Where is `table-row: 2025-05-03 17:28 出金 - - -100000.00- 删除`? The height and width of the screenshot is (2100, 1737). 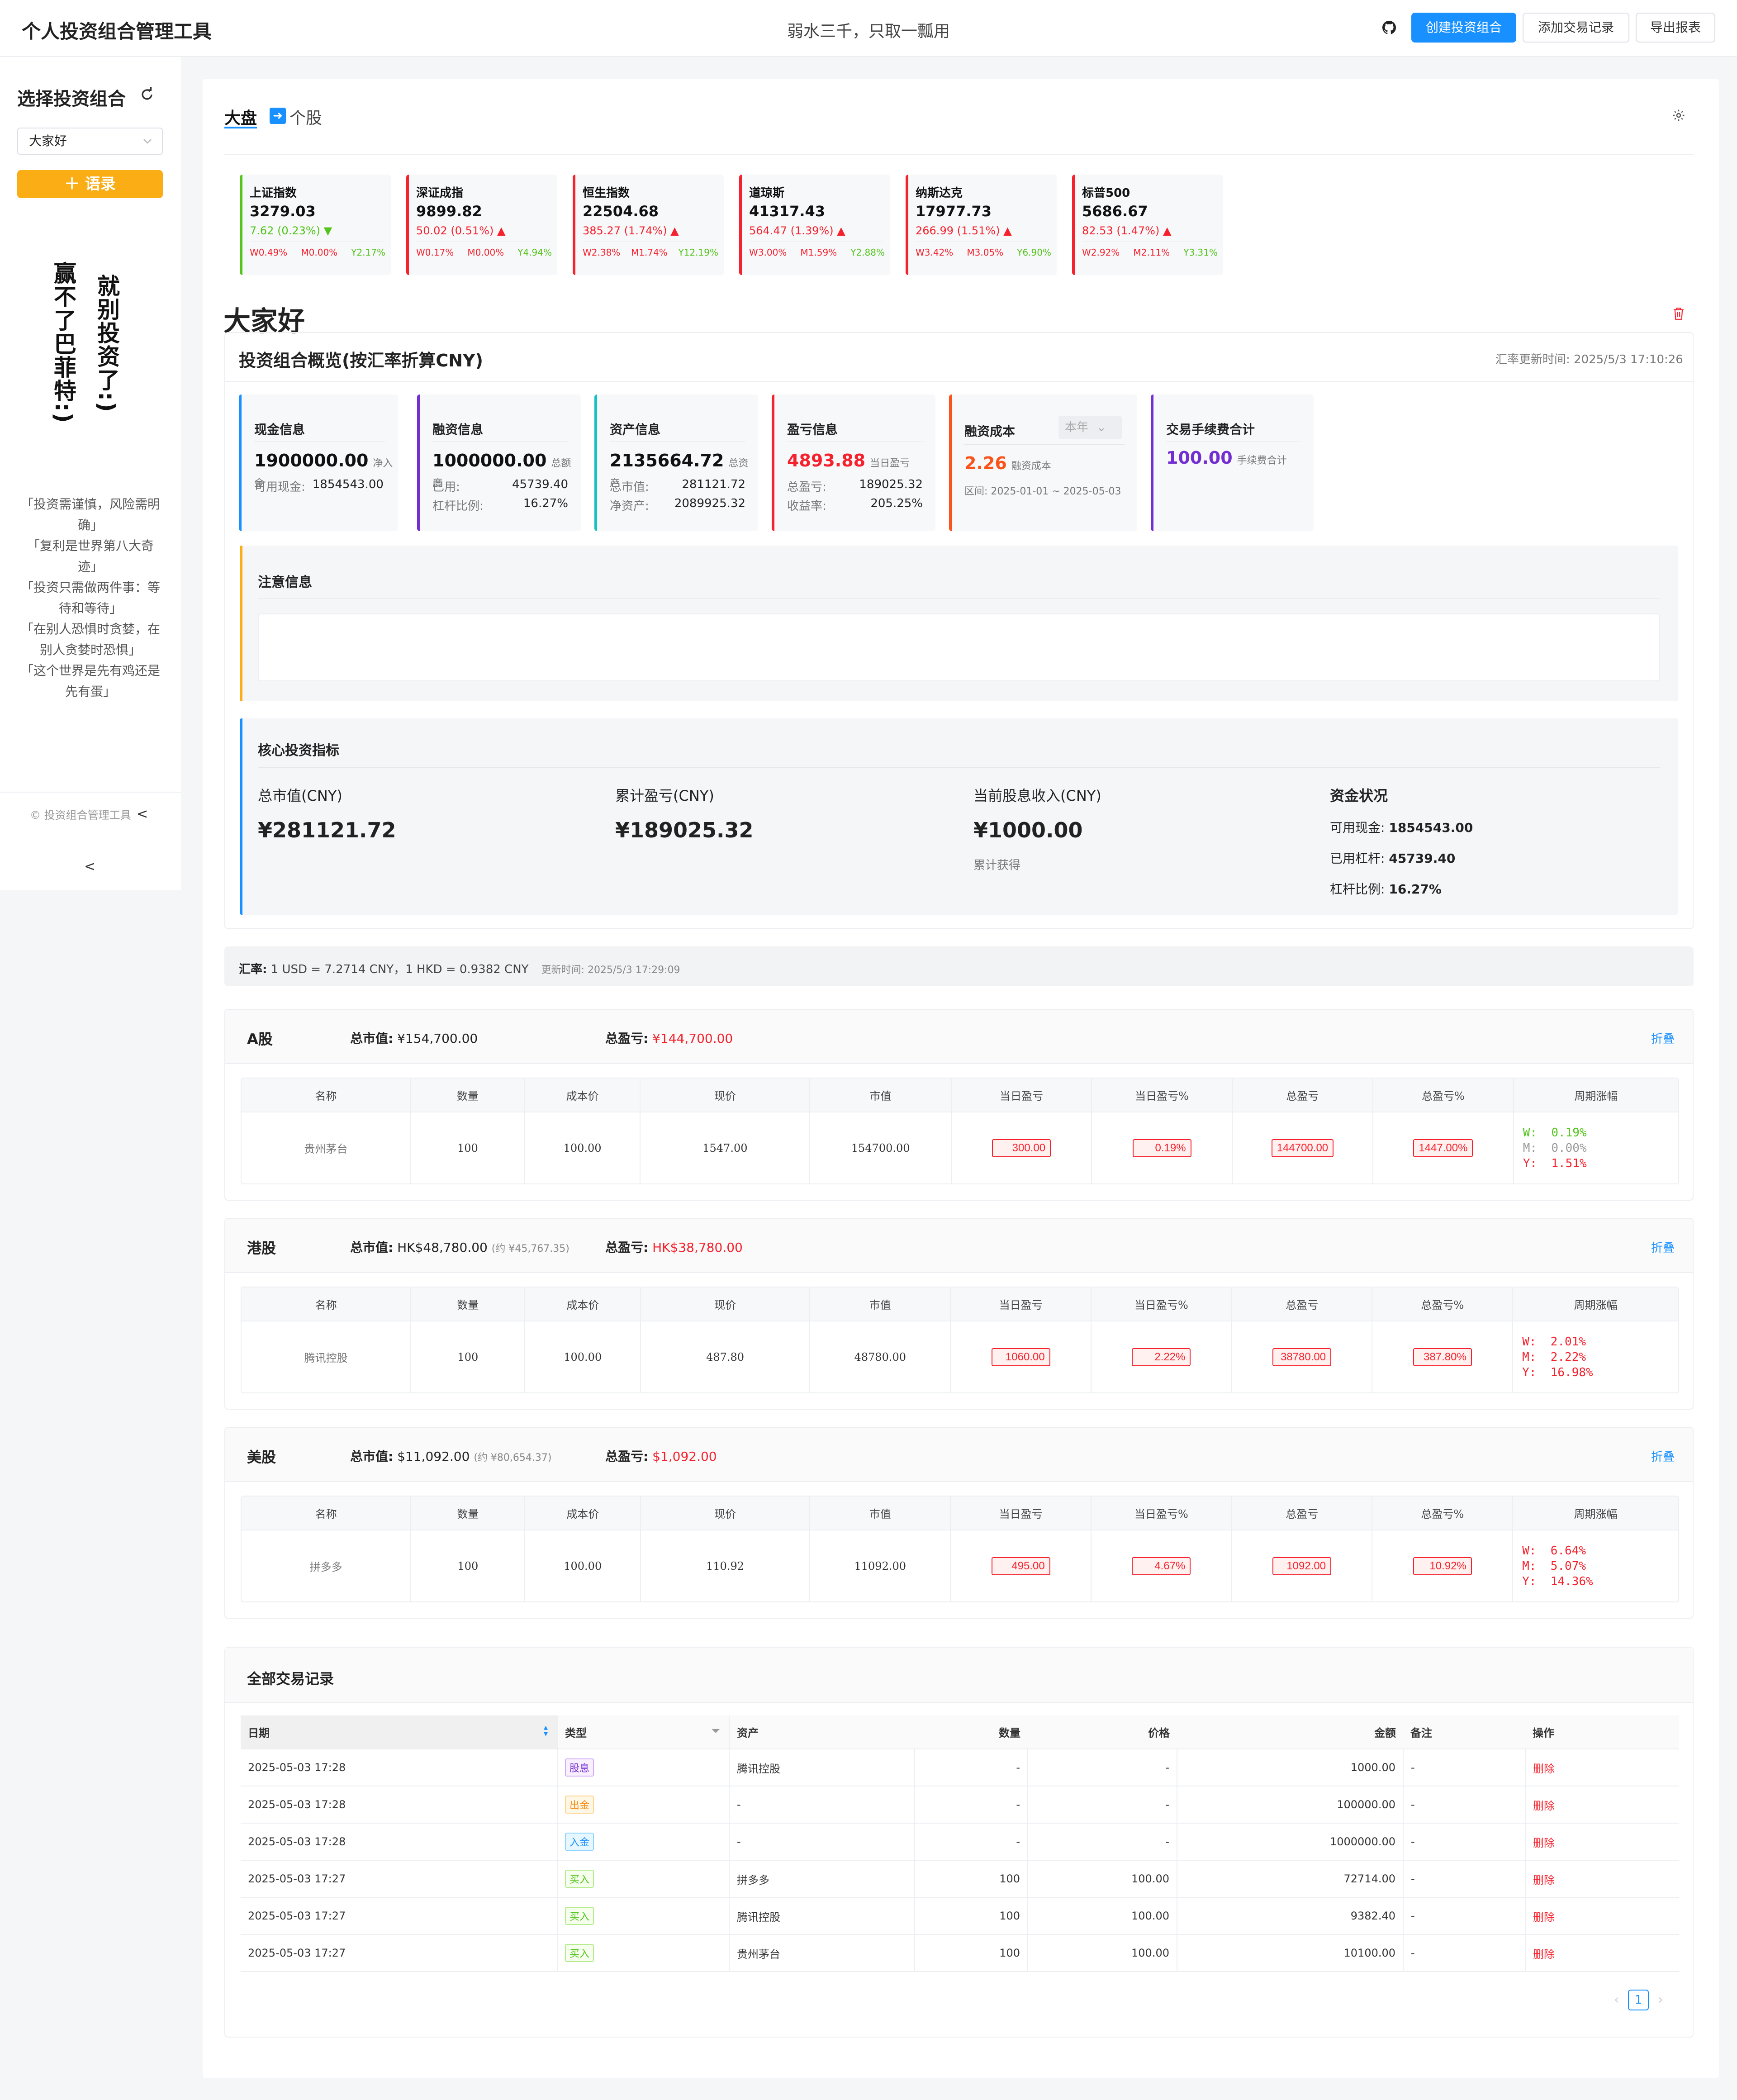
table-row: 2025-05-03 17:28 出金 - - -100000.00- 删除 is located at coordinates (960, 1805).